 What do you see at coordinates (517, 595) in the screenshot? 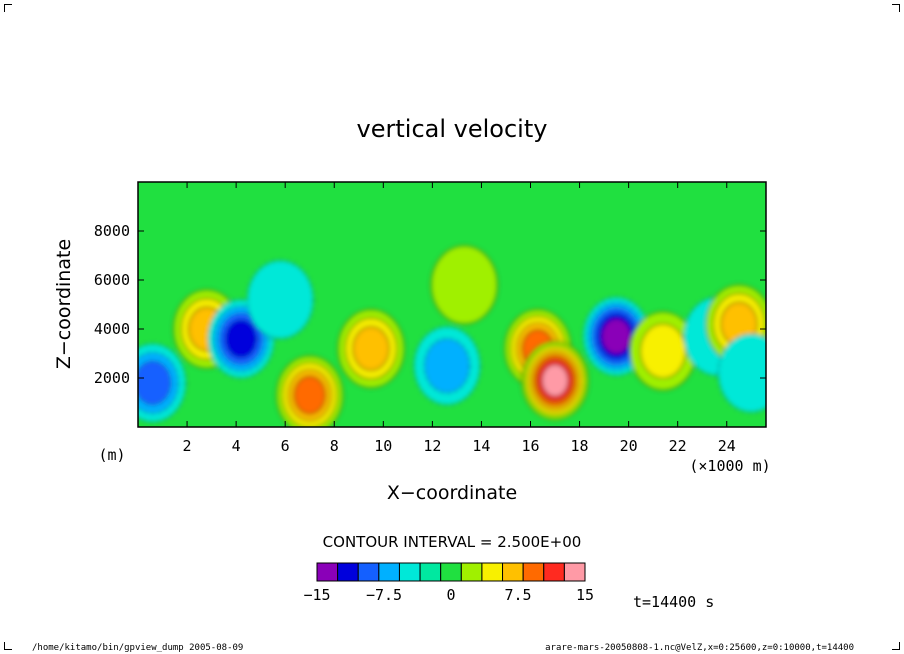
I see `colorbar-label: 7.5` at bounding box center [517, 595].